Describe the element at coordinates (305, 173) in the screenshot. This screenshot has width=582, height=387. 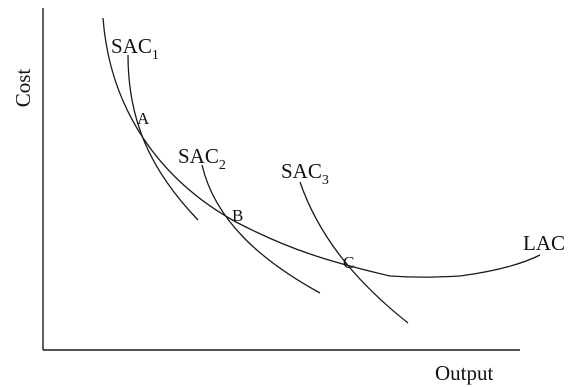
I see `sac3-label: SAC3` at that location.